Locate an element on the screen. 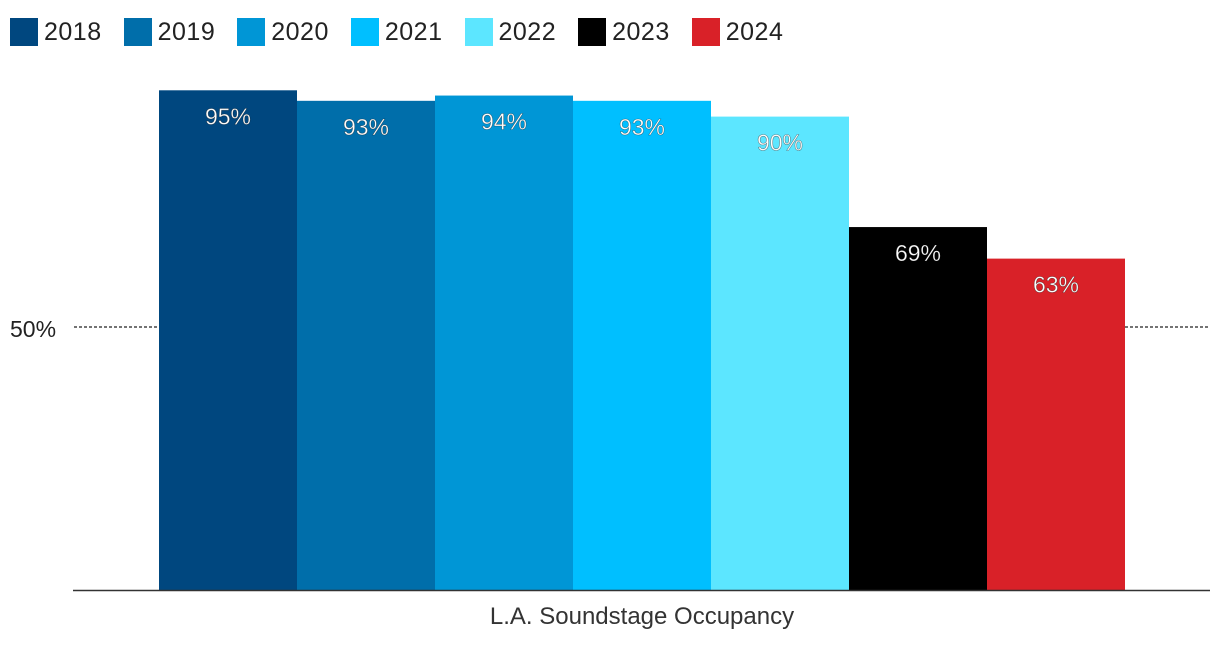  legend-item-2020: 2020 is located at coordinates (283, 32).